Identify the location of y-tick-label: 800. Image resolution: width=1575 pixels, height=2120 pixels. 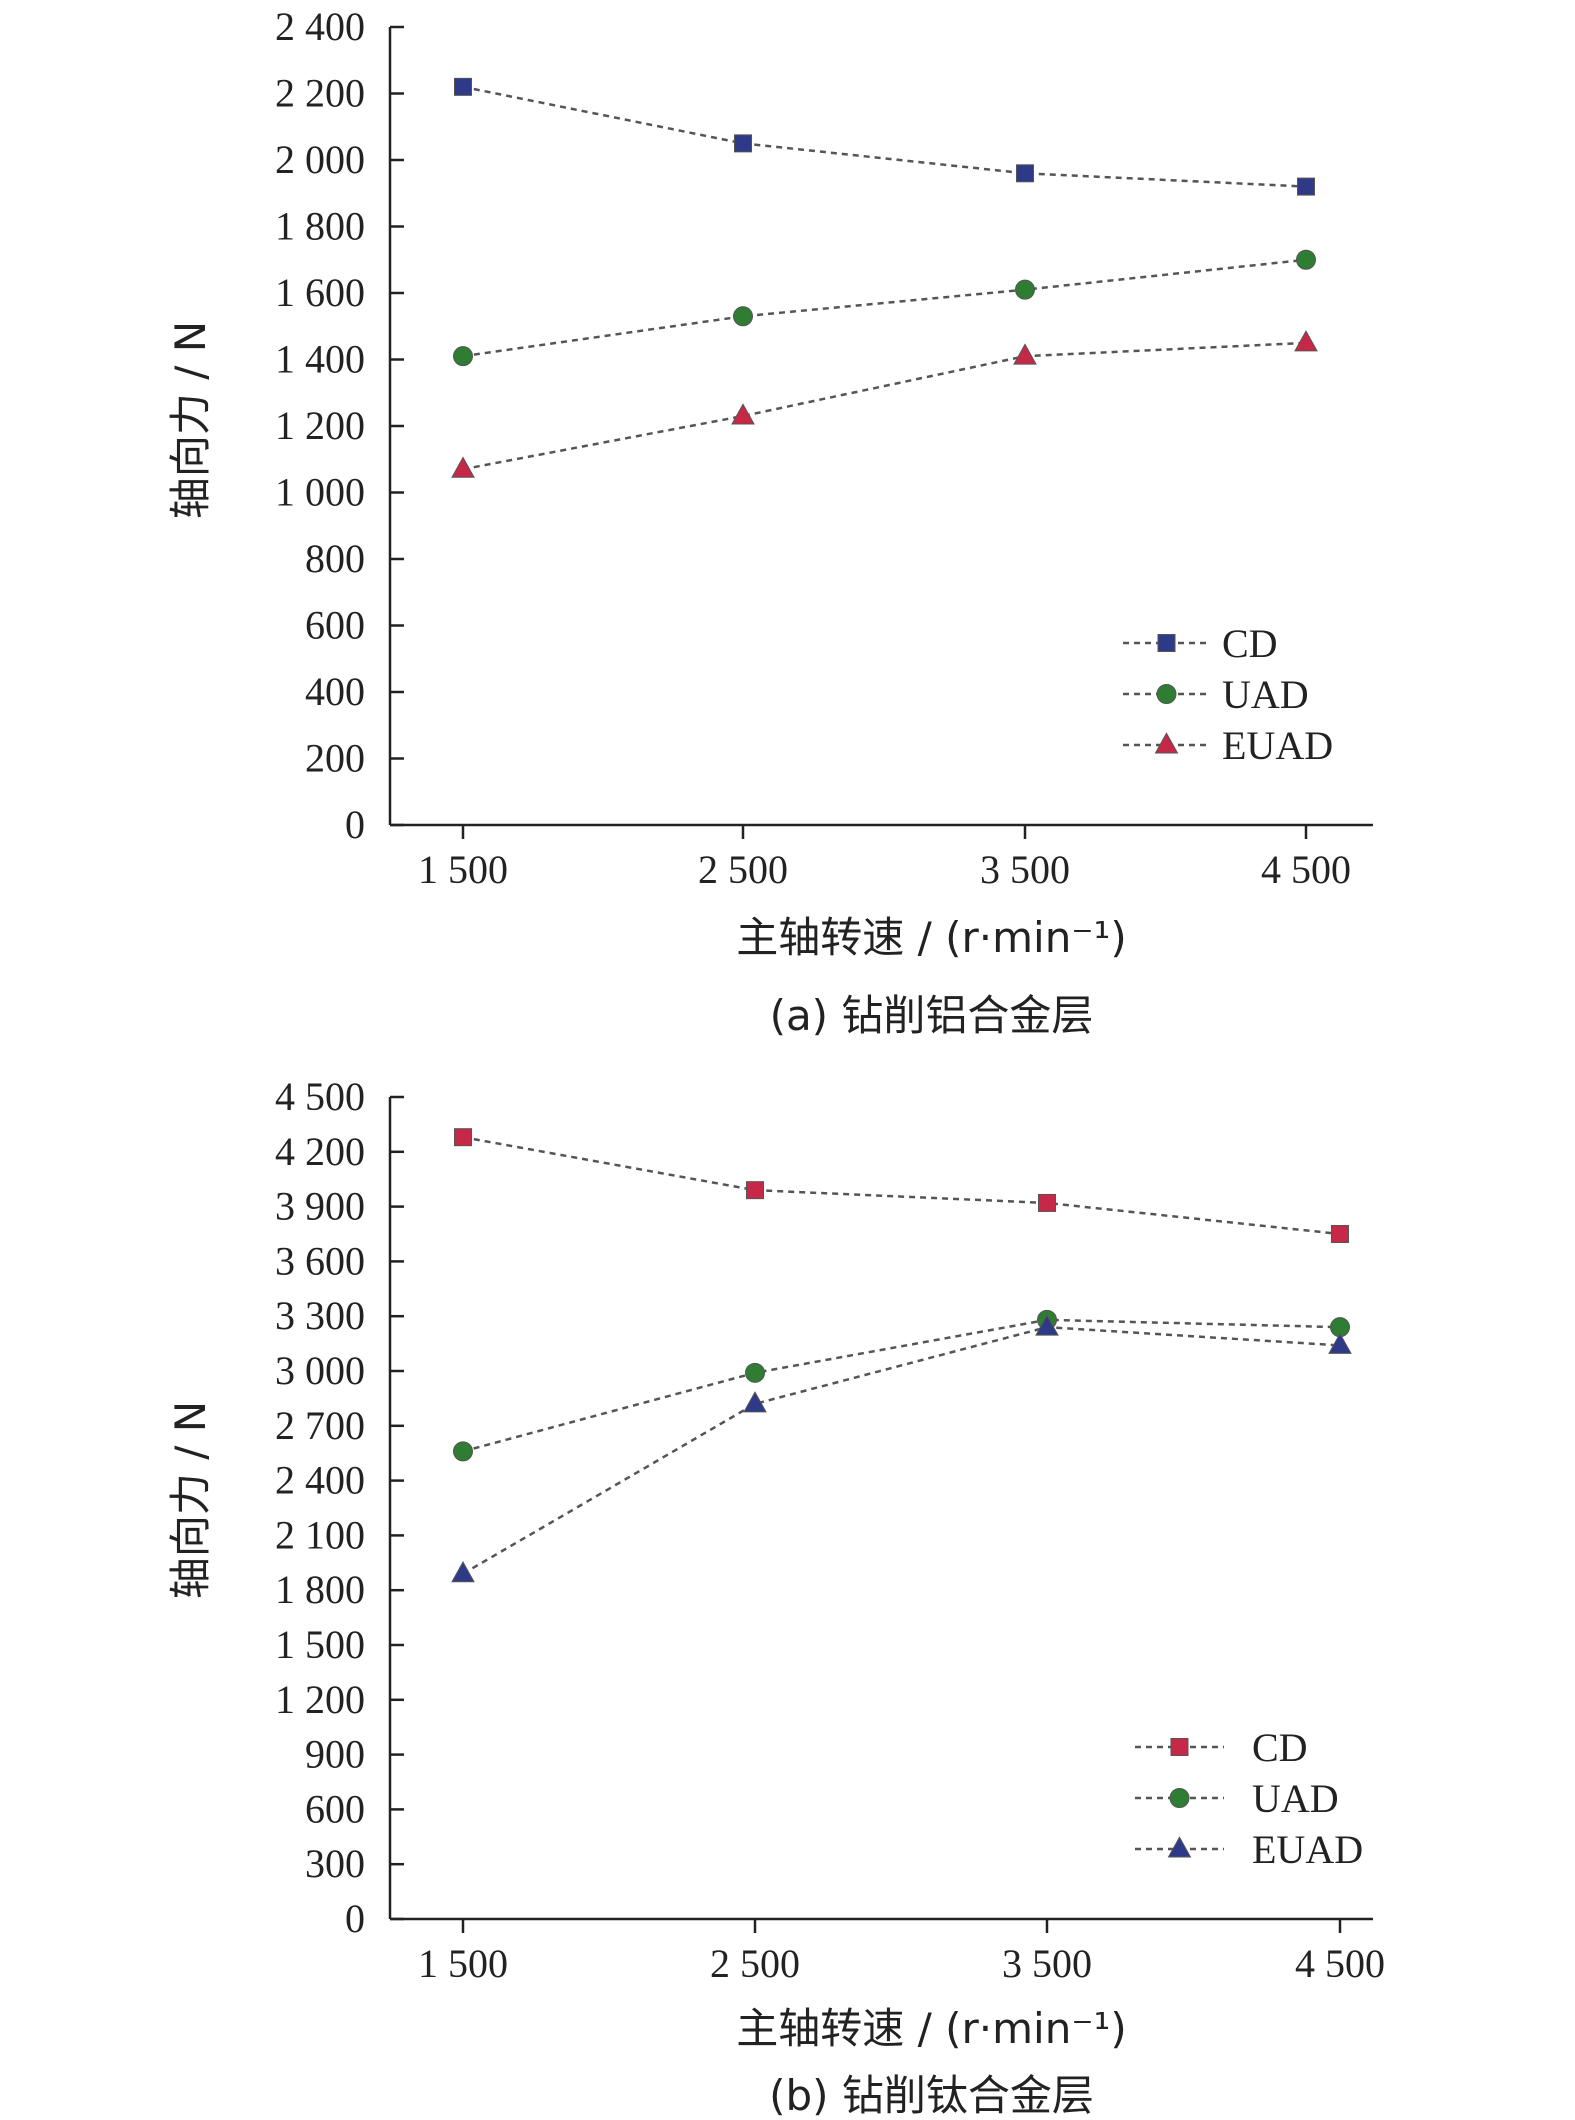
(335, 558).